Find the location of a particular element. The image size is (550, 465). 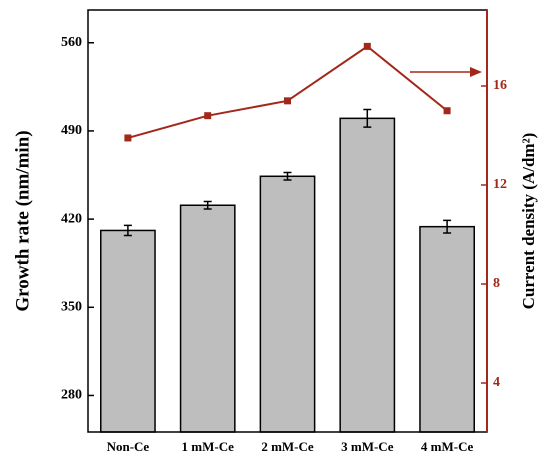

x-tick-label: 2 mM-Ce is located at coordinates (287, 446).